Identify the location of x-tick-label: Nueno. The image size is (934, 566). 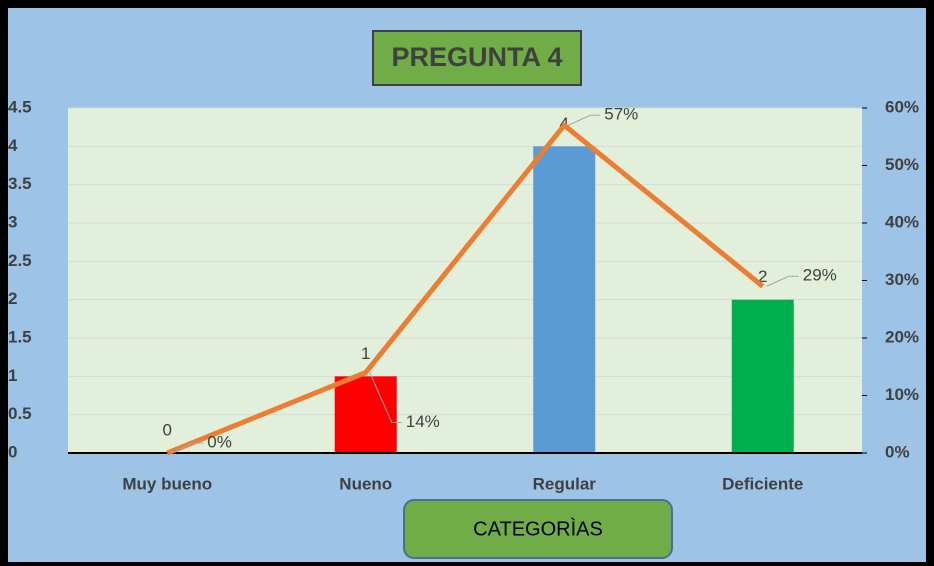
(365, 483).